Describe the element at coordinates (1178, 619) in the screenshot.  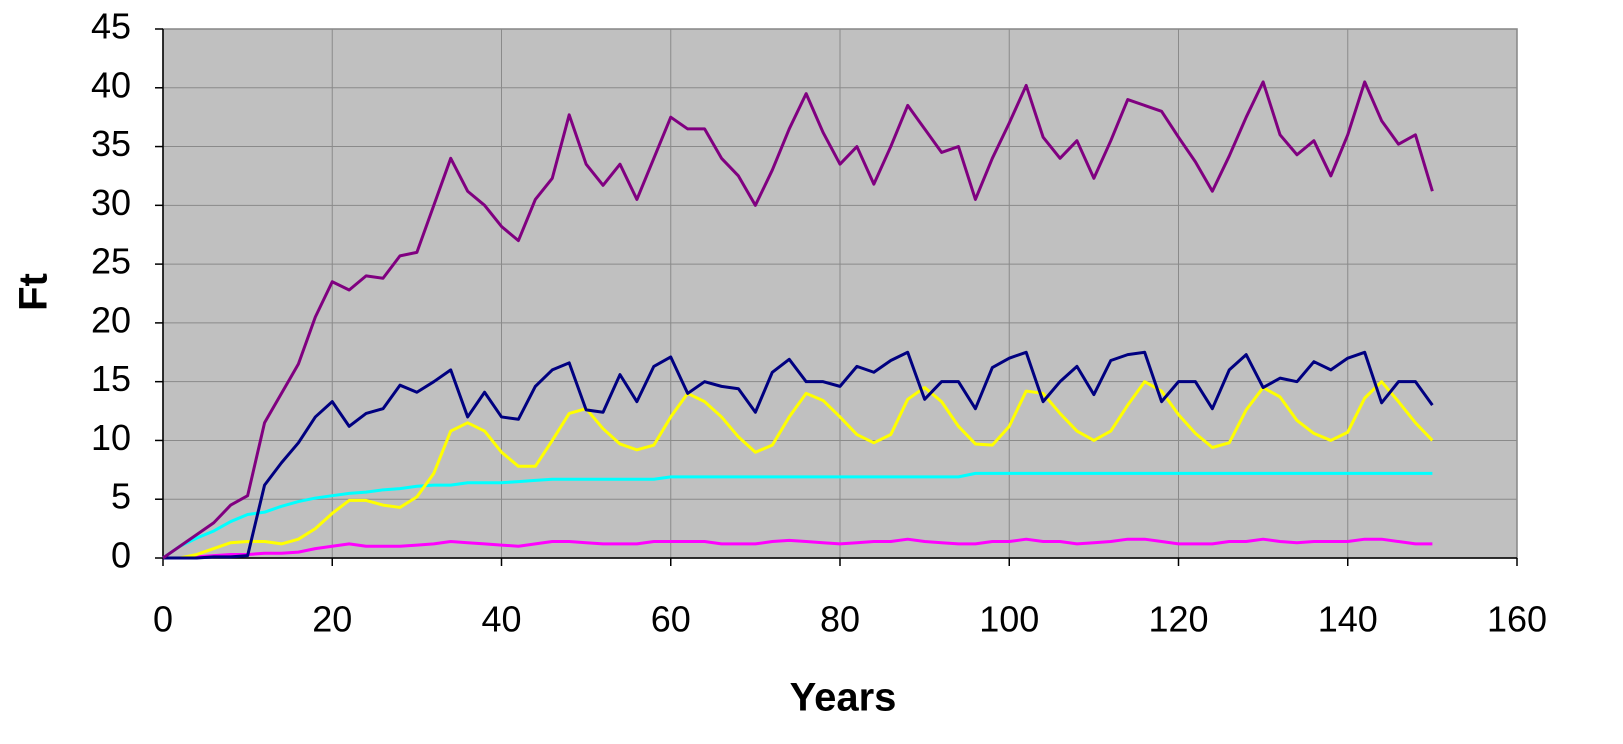
I see `x-tick-label: 120` at that location.